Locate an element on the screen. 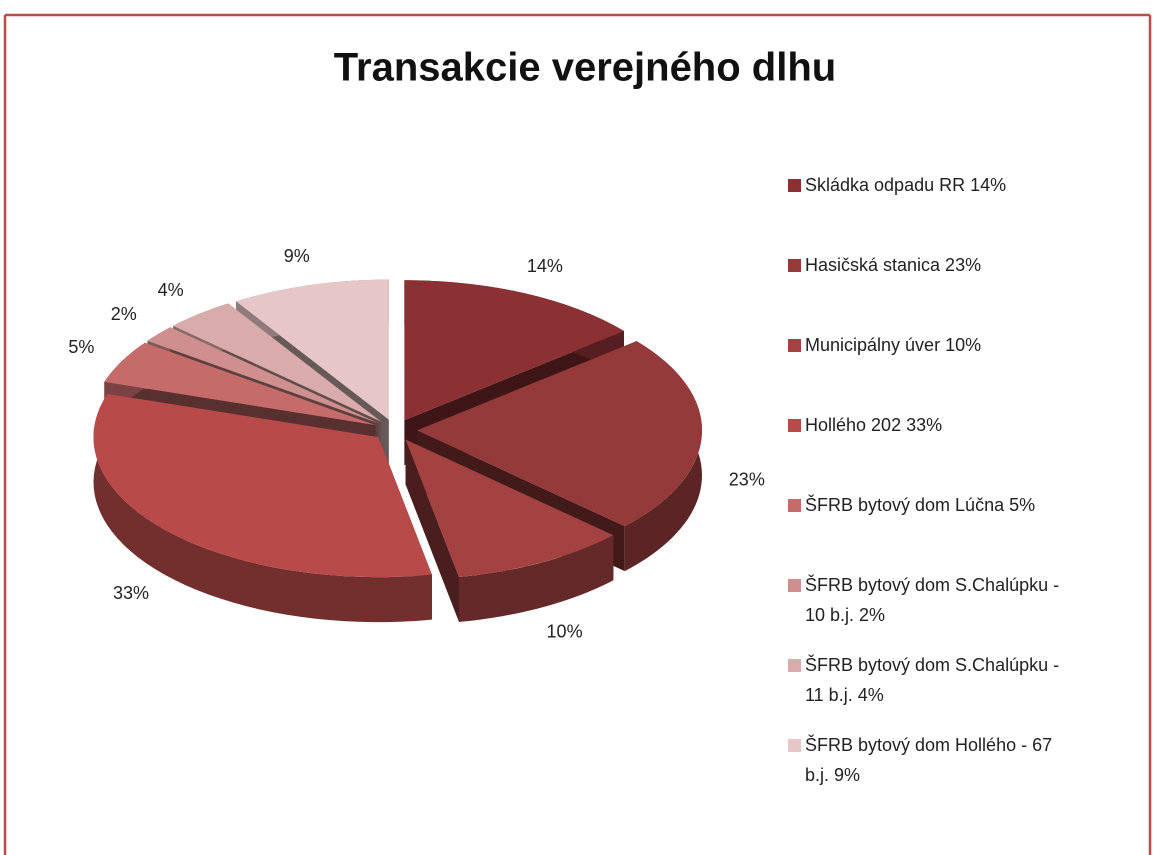 Image resolution: width=1155 pixels, height=855 pixels. chart-title: Transakcie verejného dlhu is located at coordinates (585, 68).